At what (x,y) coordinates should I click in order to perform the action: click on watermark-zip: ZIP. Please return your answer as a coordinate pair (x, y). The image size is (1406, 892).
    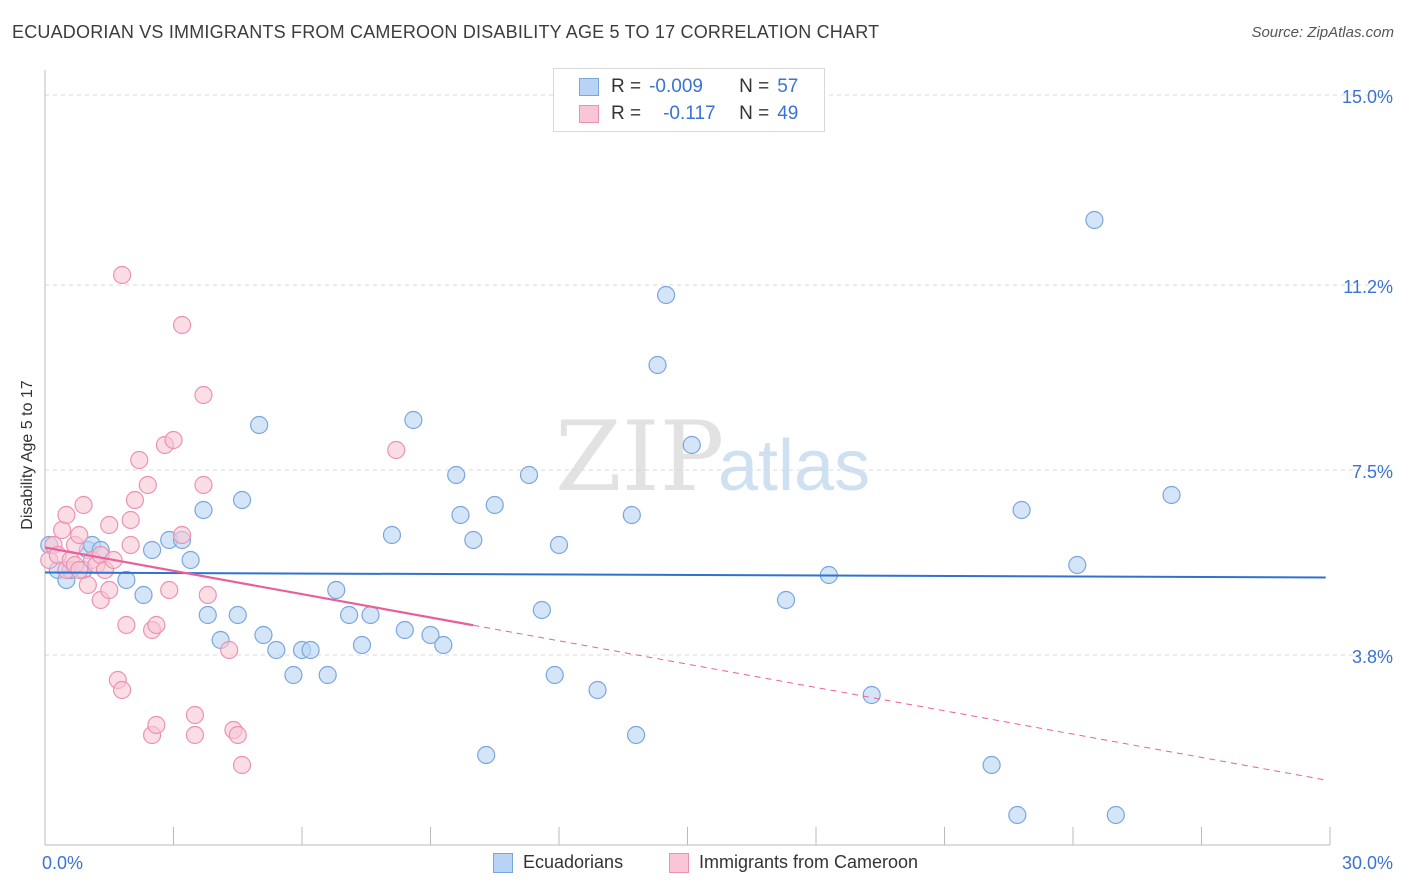
    Looking at the image, I should click on (639, 457).